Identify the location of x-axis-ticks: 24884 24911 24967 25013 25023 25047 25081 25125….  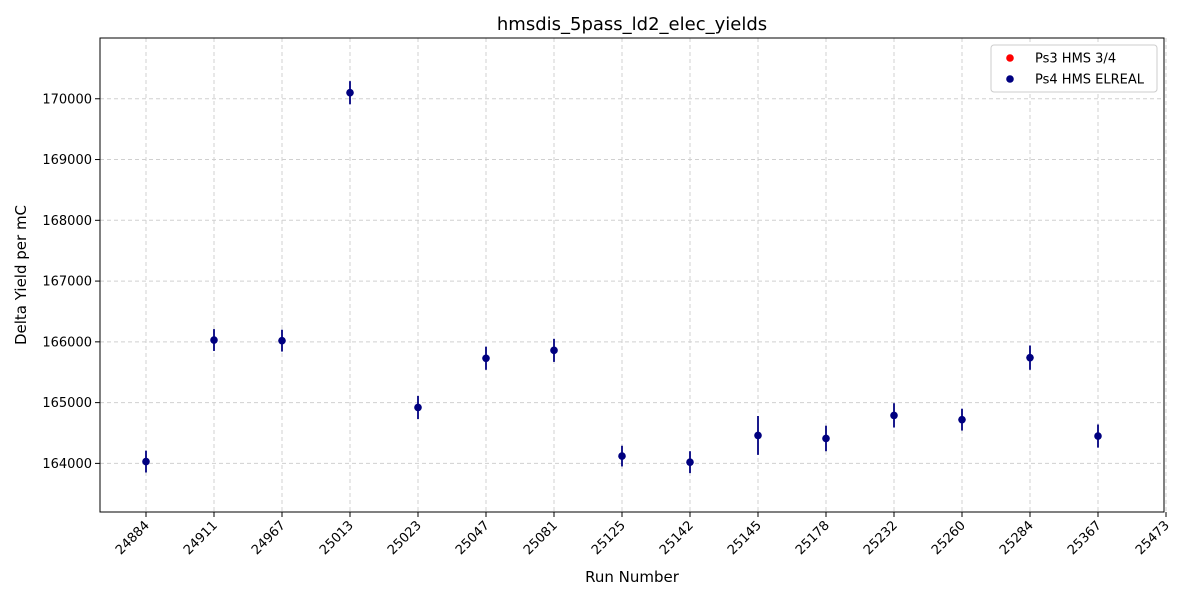
(643, 535).